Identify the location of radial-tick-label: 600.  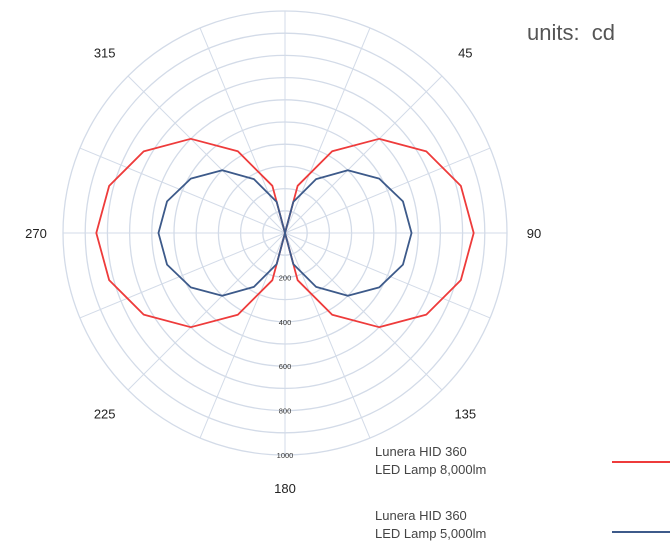
(285, 366).